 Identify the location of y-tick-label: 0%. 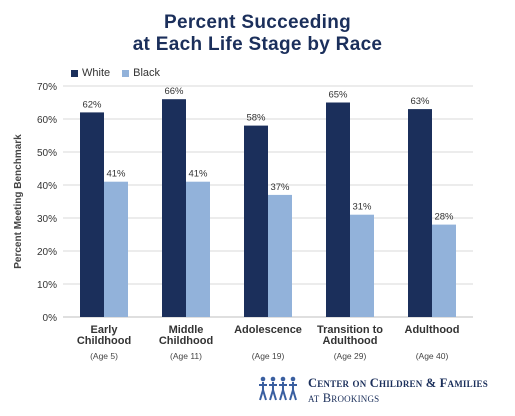
(50, 318).